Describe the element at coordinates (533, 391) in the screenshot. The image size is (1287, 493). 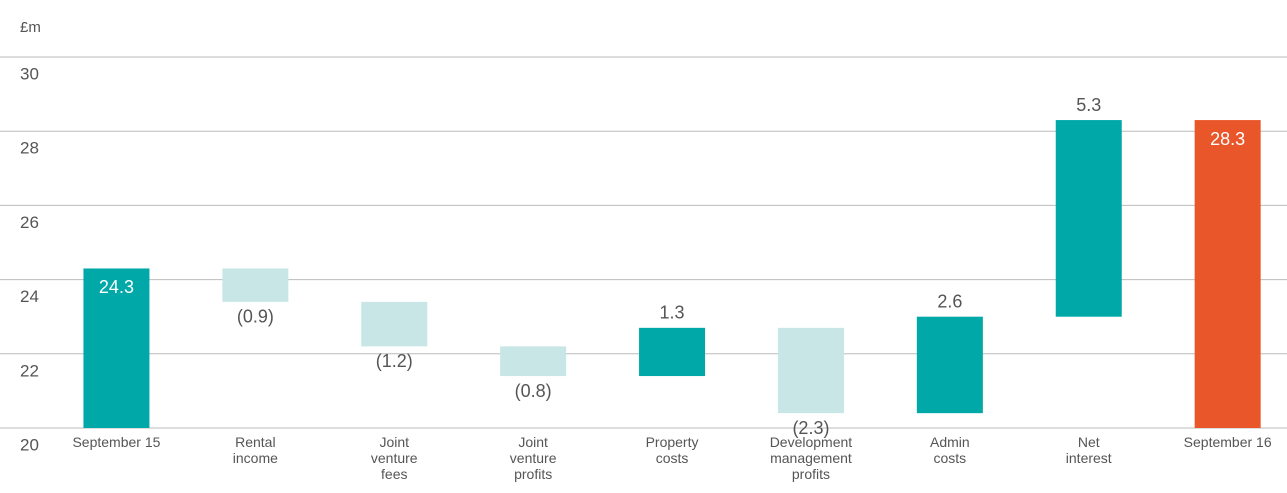
I see `value-label: (0.8)` at that location.